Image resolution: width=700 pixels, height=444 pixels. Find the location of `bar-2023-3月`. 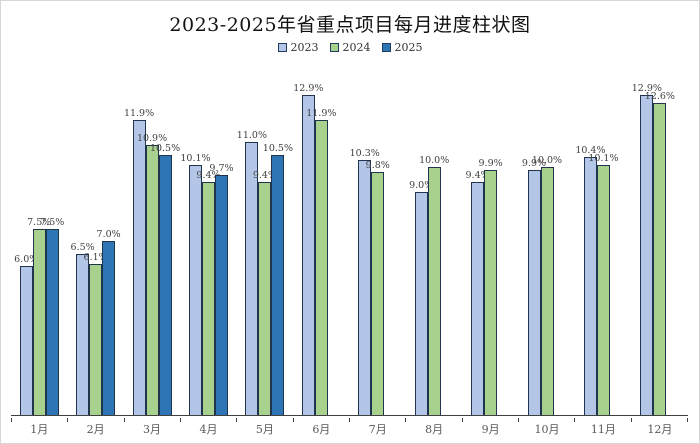

bar-2023-3月 is located at coordinates (139, 267).